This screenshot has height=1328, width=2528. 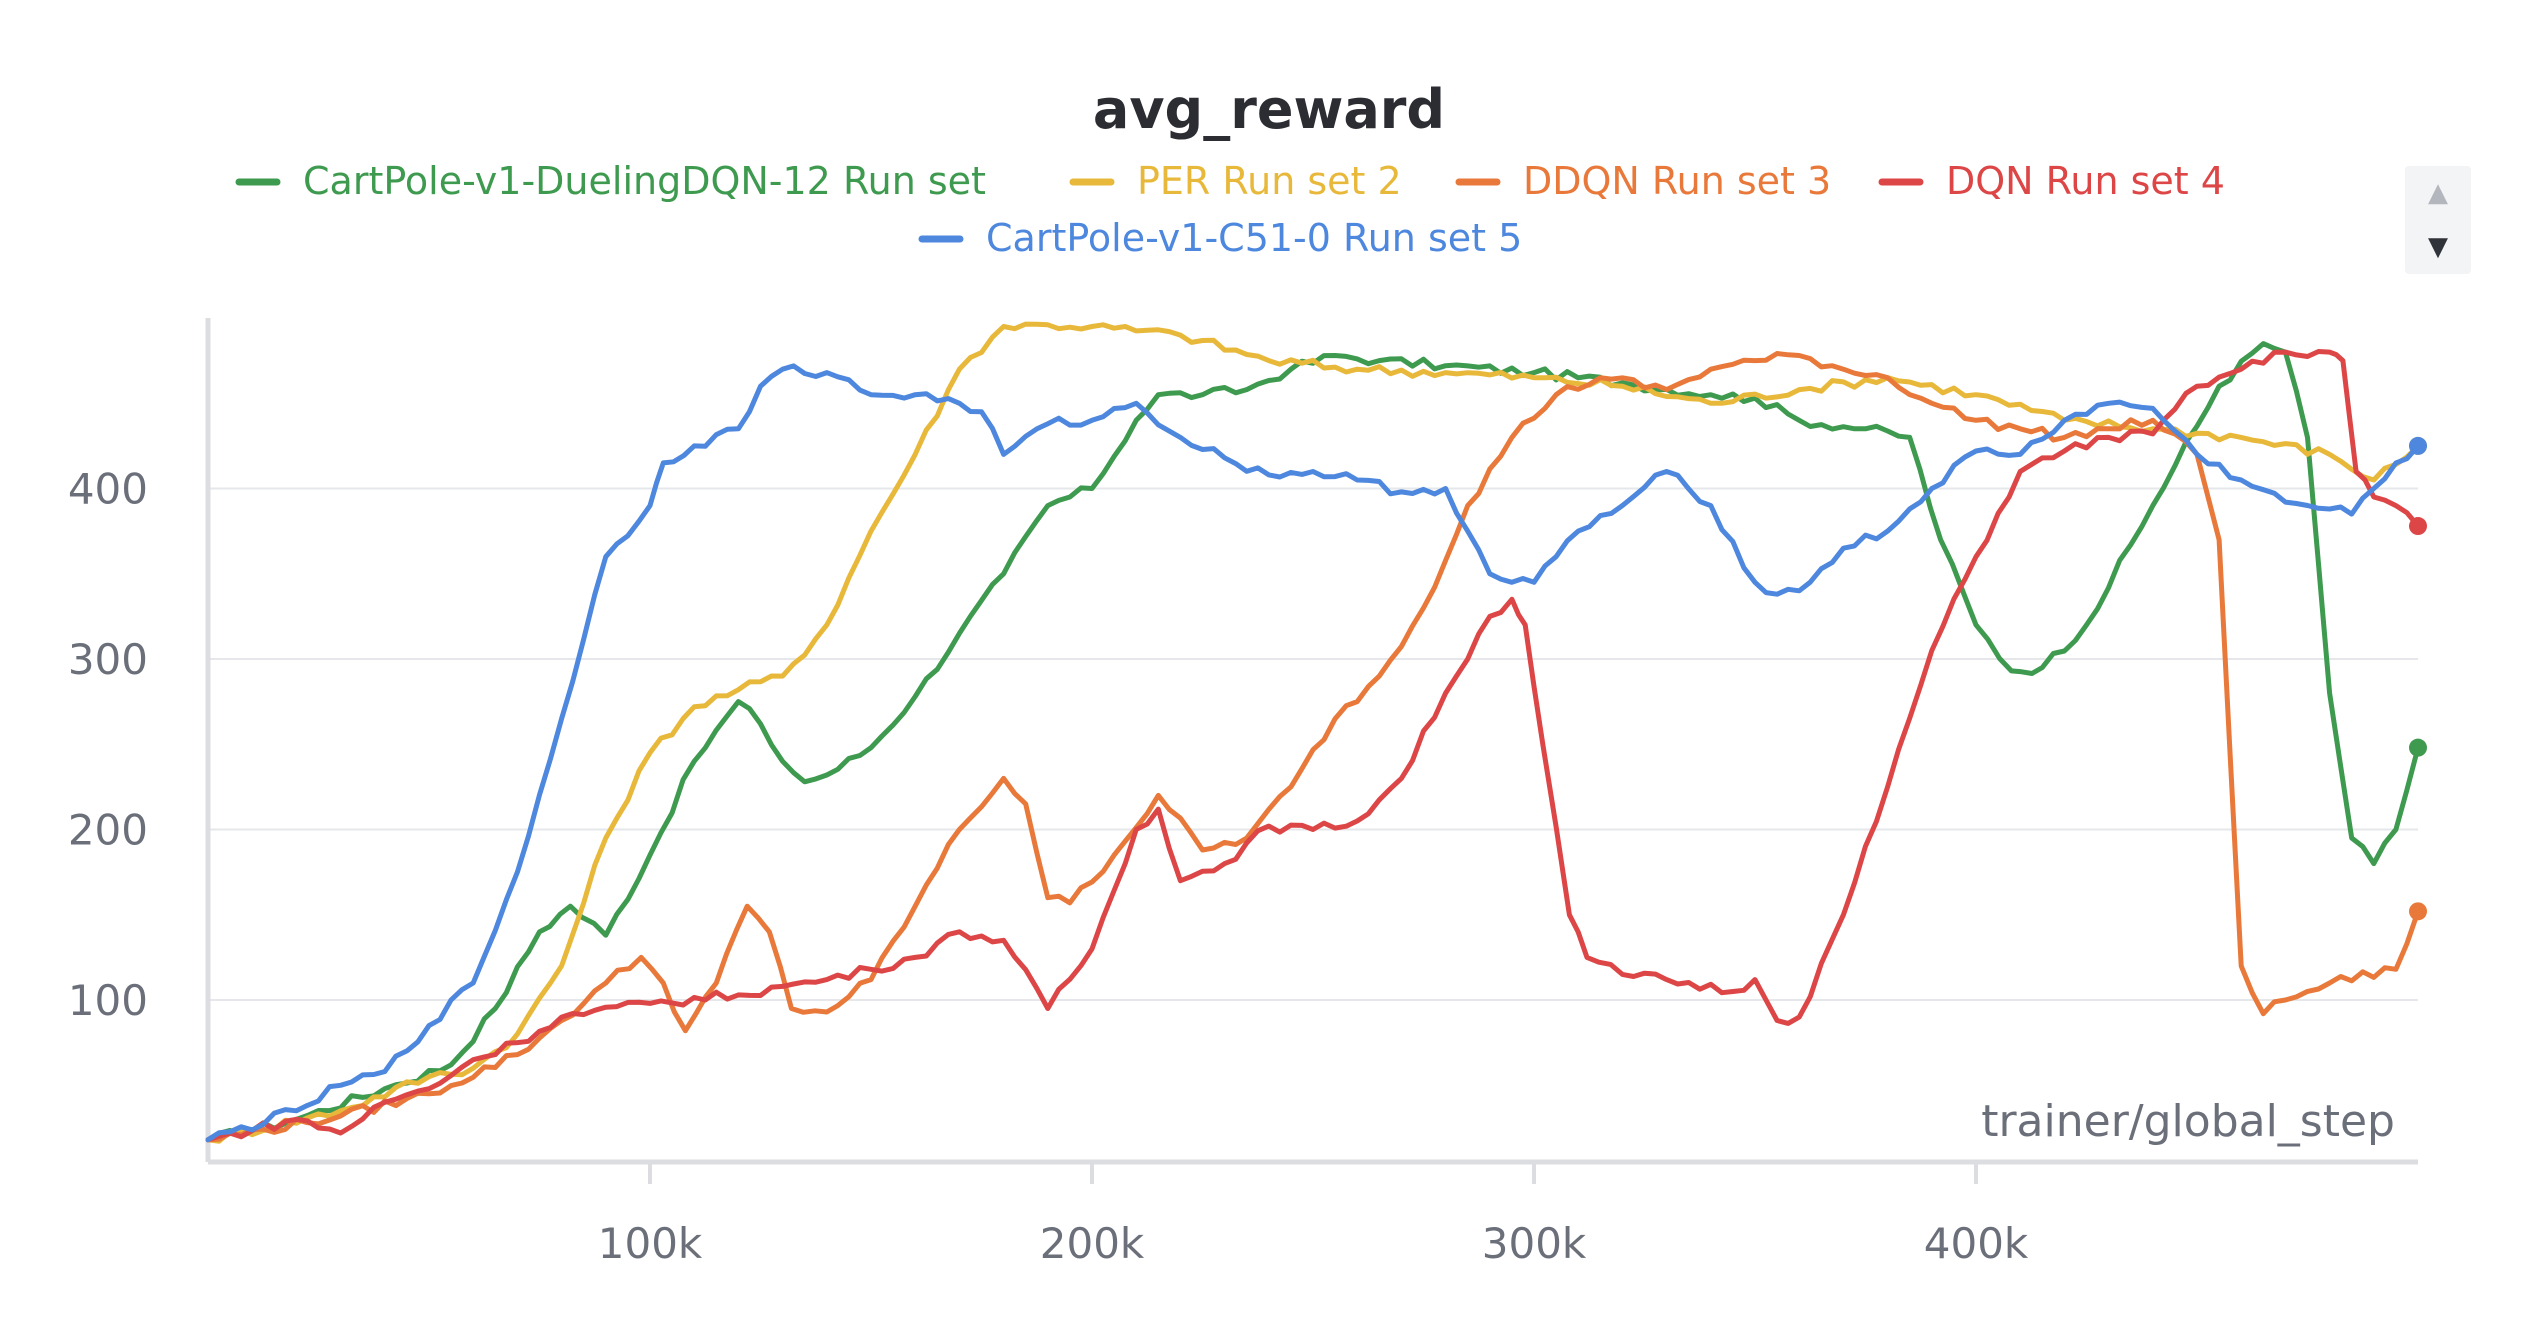 I want to click on x-tick-label: 100k, so click(x=650, y=1243).